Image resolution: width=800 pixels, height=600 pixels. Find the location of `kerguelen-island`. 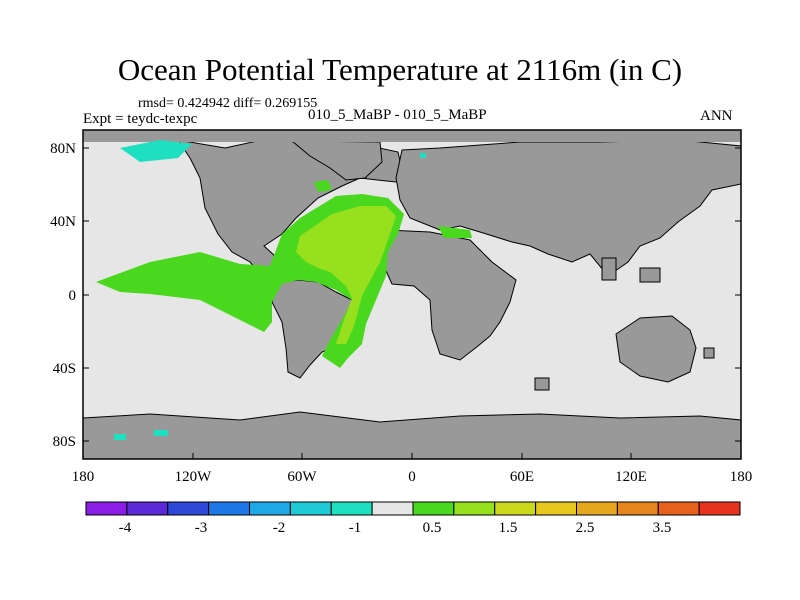

kerguelen-island is located at coordinates (542, 384).